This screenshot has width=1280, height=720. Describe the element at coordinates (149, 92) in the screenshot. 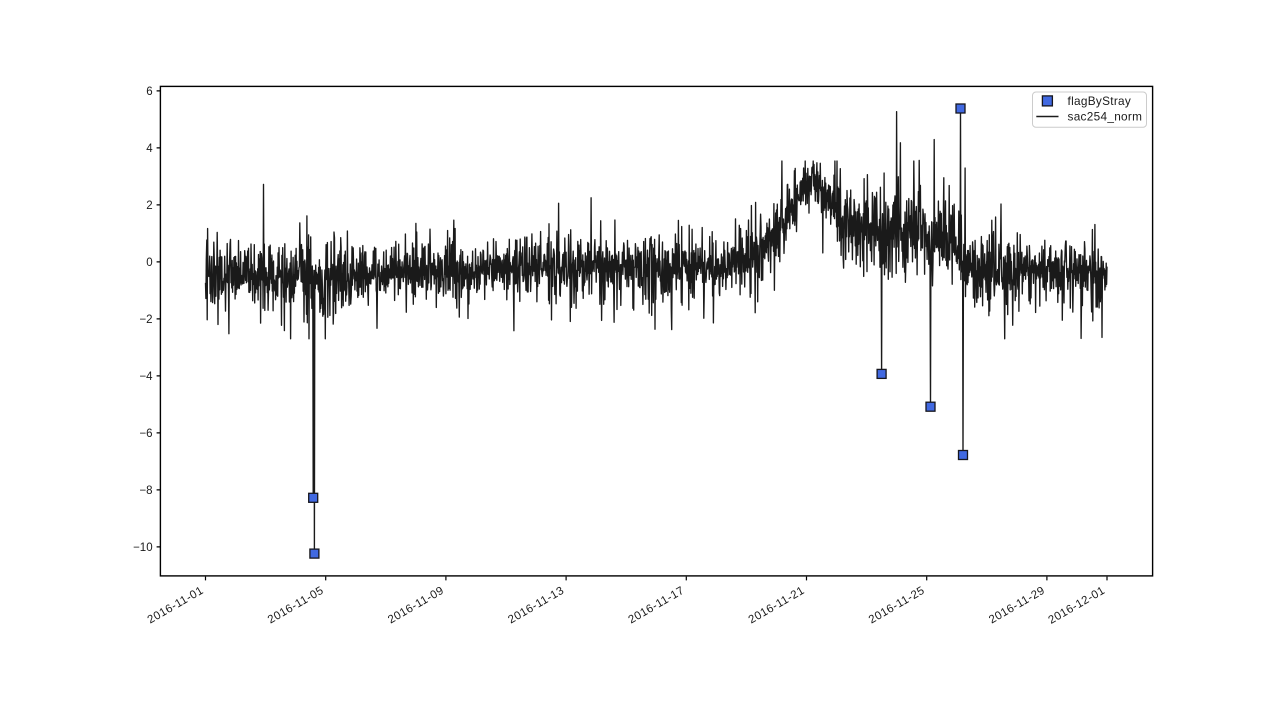

I see `svg-text: 6` at that location.